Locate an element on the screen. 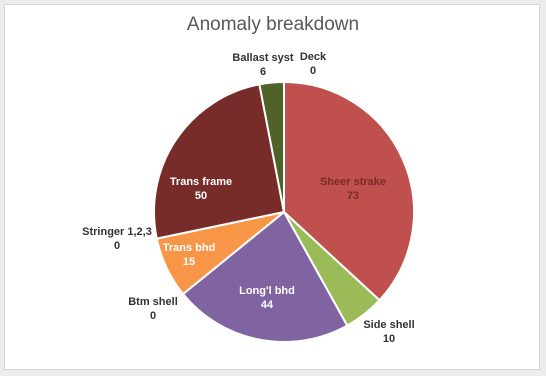  slice-label-deck: Deck 0 is located at coordinates (313, 64).